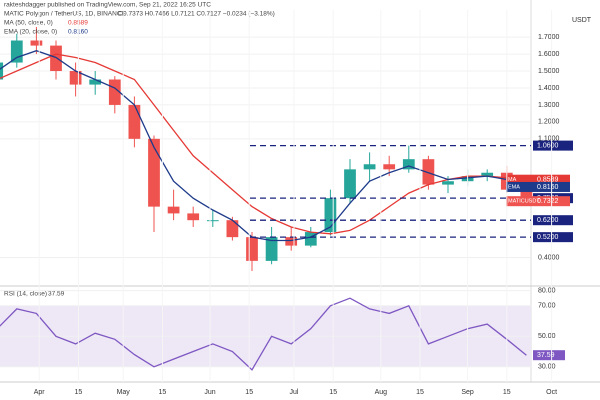  Describe the element at coordinates (294, 392) in the screenshot. I see `x-tick-label: Jul` at that location.